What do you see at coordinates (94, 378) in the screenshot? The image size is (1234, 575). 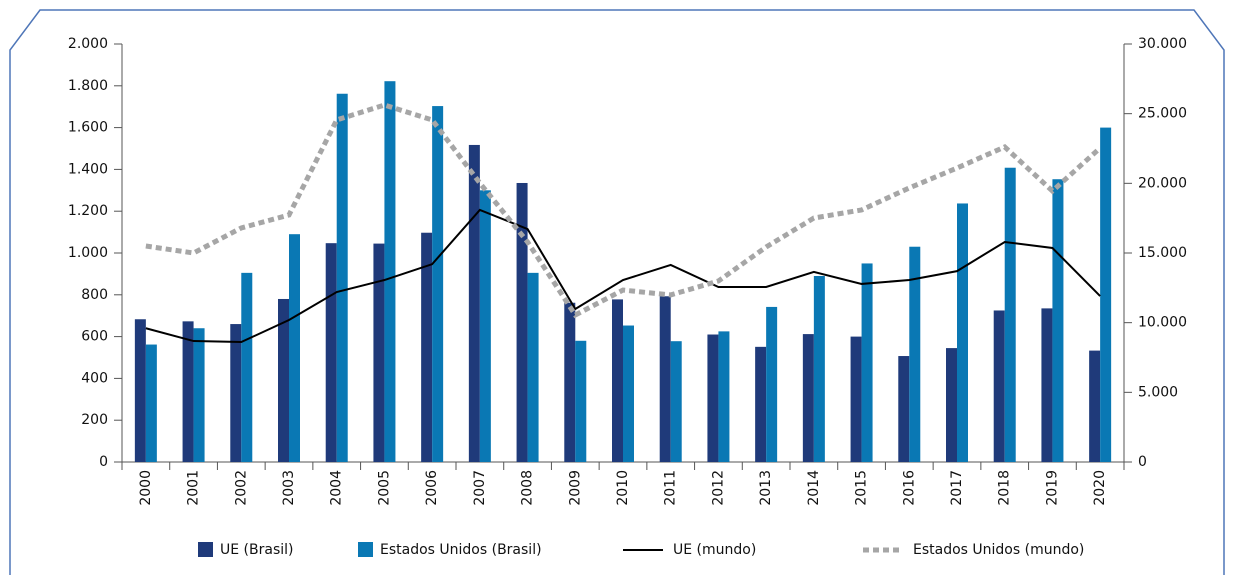 I see `y-tick-label: 400` at bounding box center [94, 378].